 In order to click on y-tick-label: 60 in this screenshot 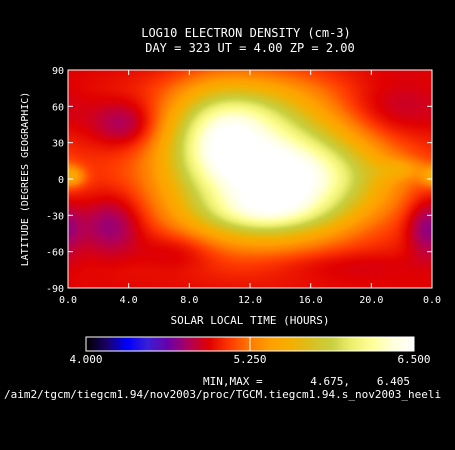, I will do `click(58, 107)`.